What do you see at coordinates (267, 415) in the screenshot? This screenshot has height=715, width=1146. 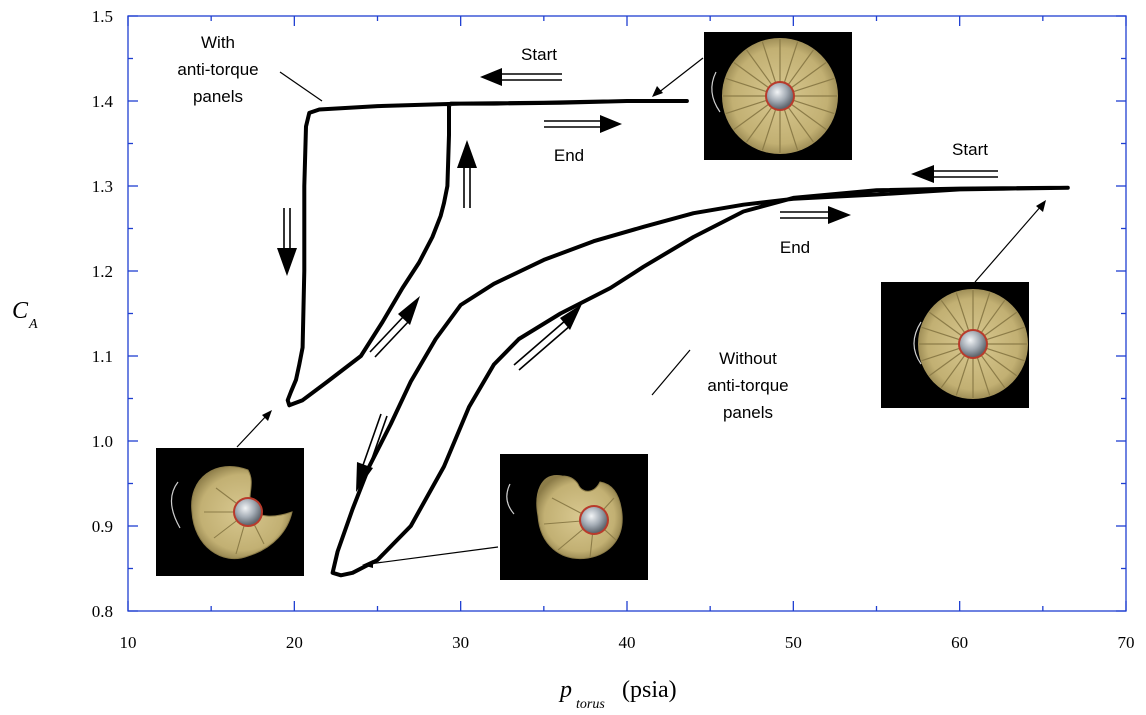 I see `pointer-arrow-photo-left-head` at bounding box center [267, 415].